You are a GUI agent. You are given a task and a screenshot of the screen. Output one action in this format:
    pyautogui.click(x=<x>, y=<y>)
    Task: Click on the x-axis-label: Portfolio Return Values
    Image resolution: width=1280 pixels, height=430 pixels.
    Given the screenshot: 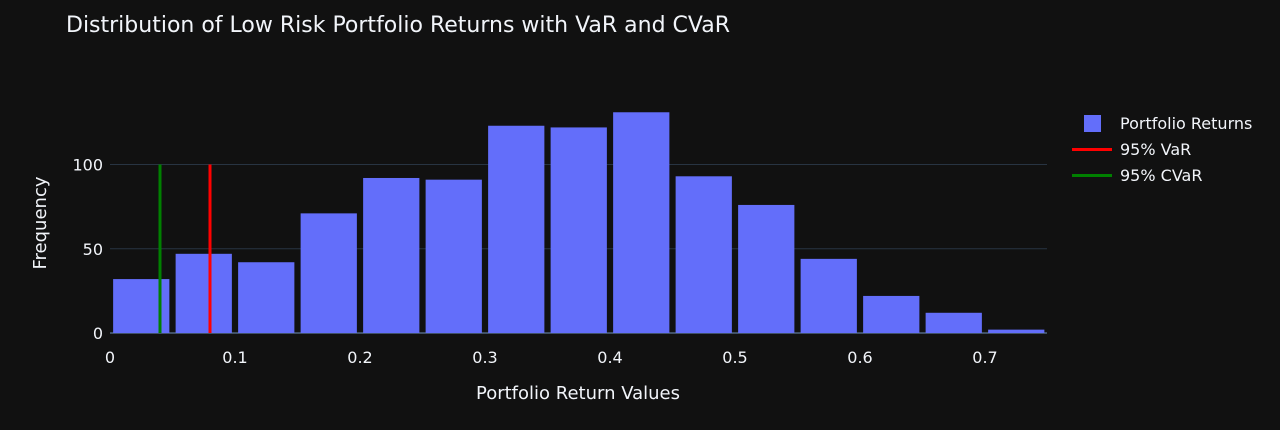 What is the action you would take?
    pyautogui.click(x=578, y=393)
    